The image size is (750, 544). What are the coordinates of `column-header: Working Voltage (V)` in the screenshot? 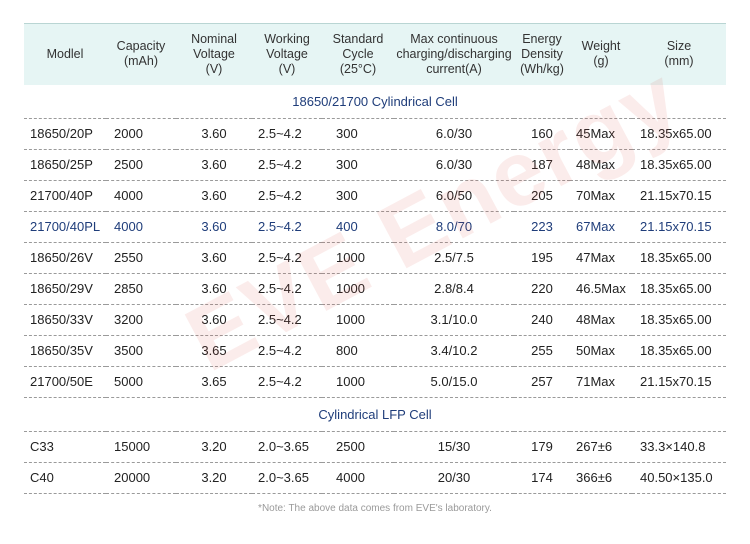 It's located at (287, 54).